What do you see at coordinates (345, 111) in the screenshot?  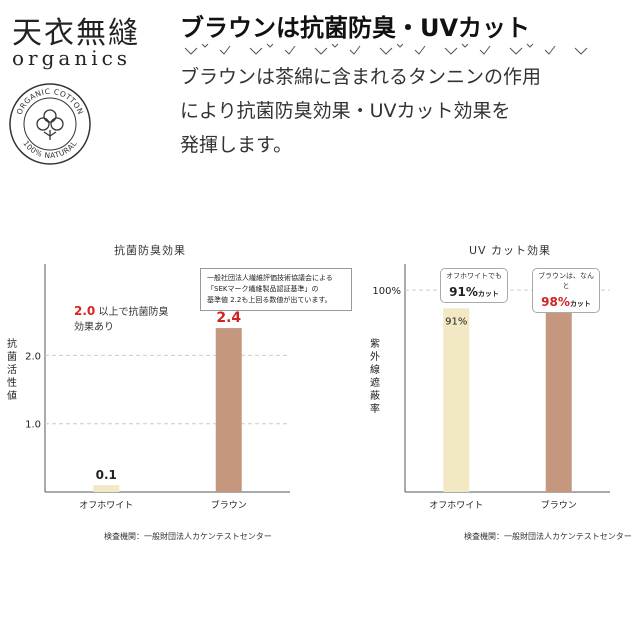 I see `description-line: により抗菌防臭効果・UVカット効果を` at bounding box center [345, 111].